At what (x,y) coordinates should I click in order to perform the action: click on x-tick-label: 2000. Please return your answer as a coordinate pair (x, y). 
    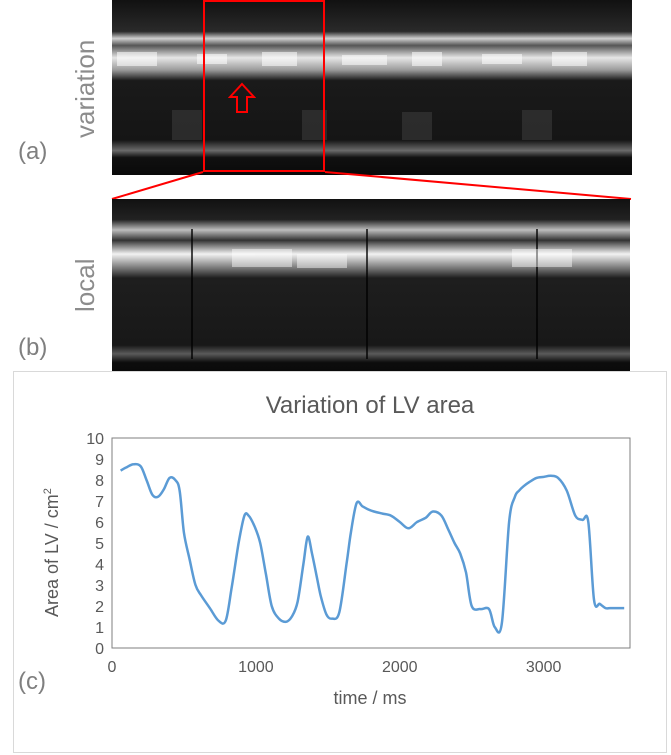
    Looking at the image, I should click on (400, 667).